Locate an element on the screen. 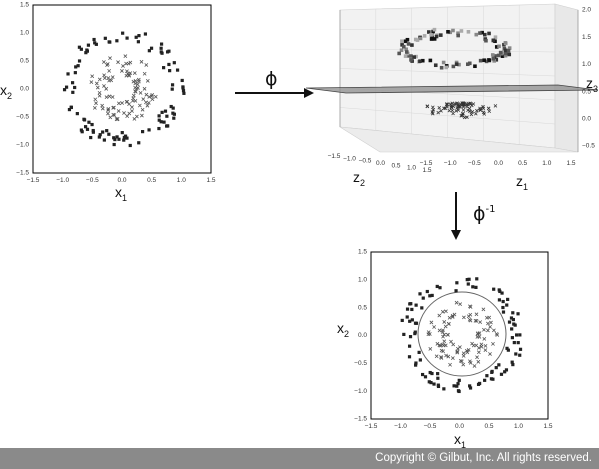  decision-boundary-frame is located at coordinates (459, 335).